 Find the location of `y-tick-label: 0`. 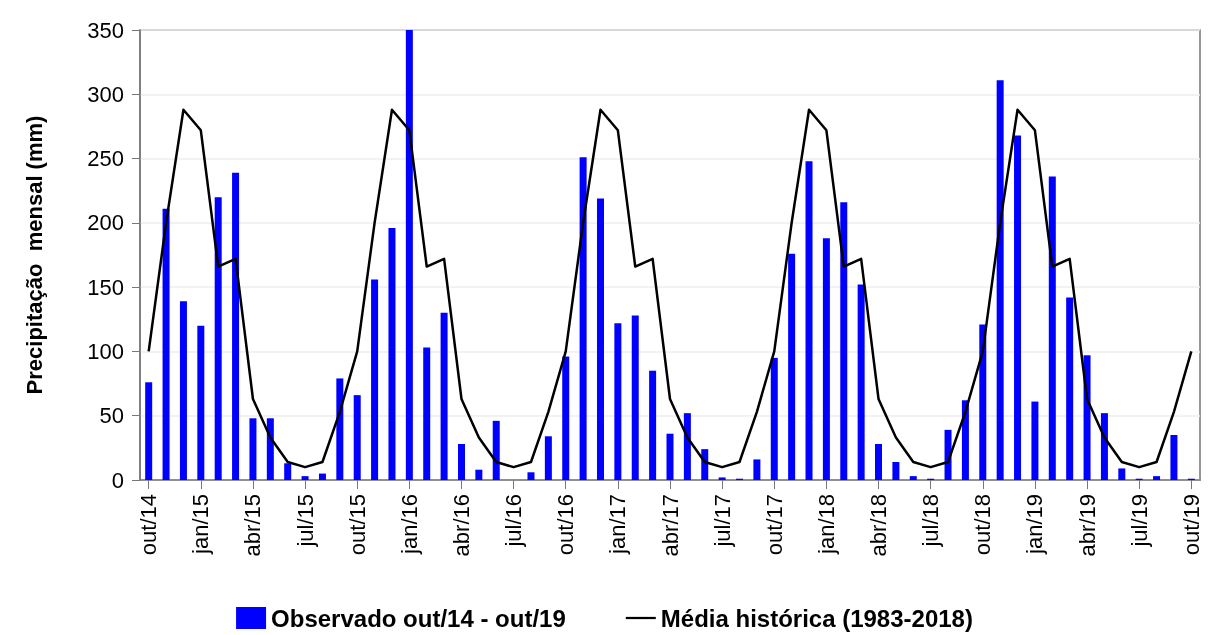

y-tick-label: 0 is located at coordinates (117, 480).